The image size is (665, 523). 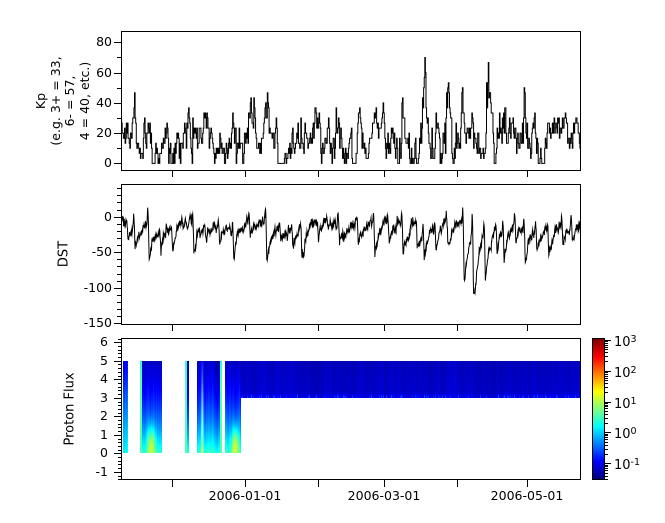 I want to click on kp-y-tick-label: 60, so click(x=104, y=72).